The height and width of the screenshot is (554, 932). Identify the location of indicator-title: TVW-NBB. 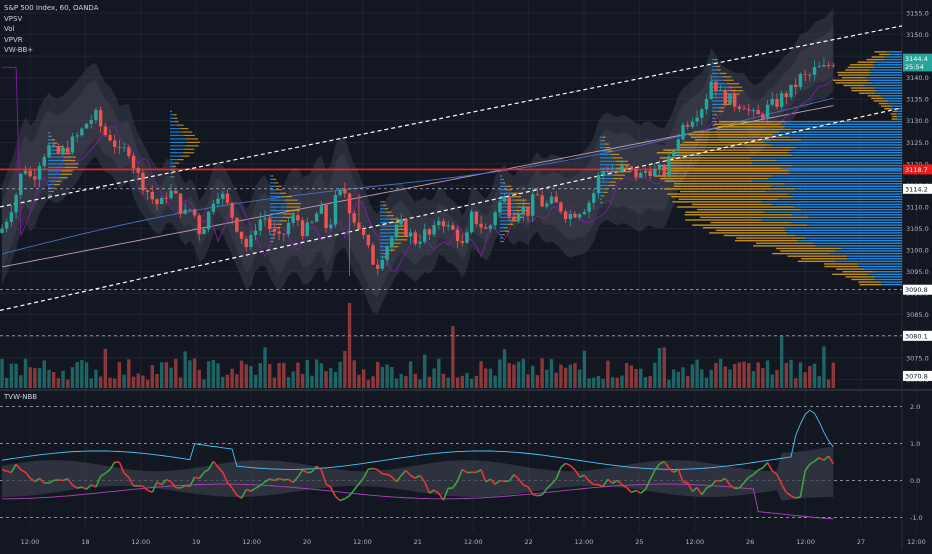
(20, 397).